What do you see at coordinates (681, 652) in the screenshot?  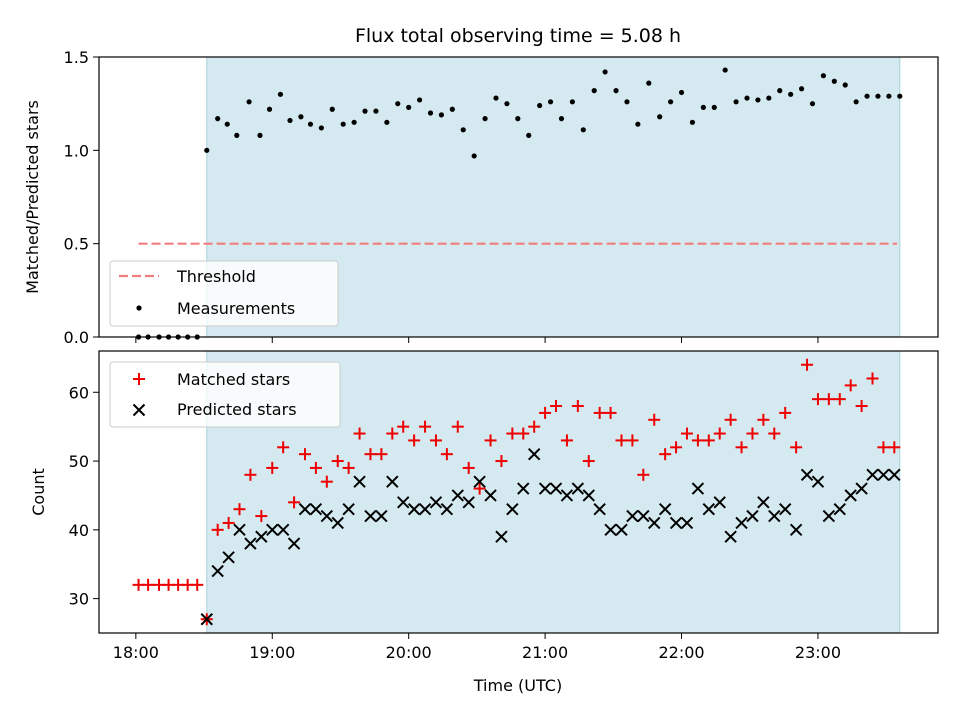 I see `x-tick-label: 22:00` at bounding box center [681, 652].